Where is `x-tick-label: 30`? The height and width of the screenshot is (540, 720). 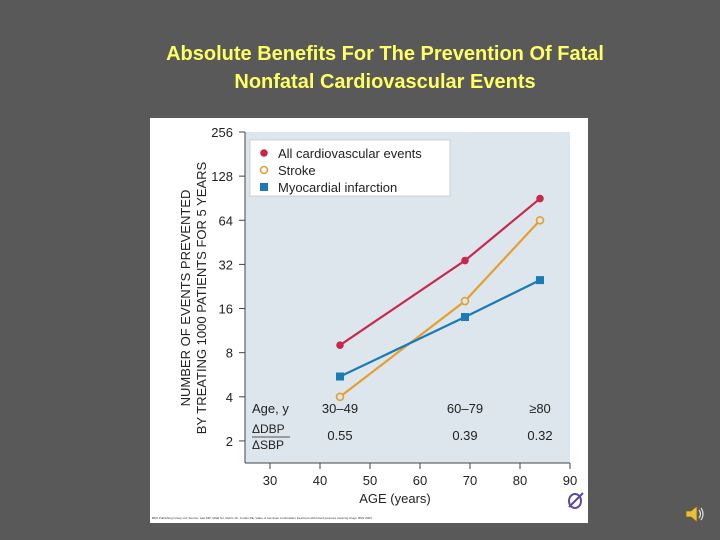
x-tick-label: 30 is located at coordinates (270, 480).